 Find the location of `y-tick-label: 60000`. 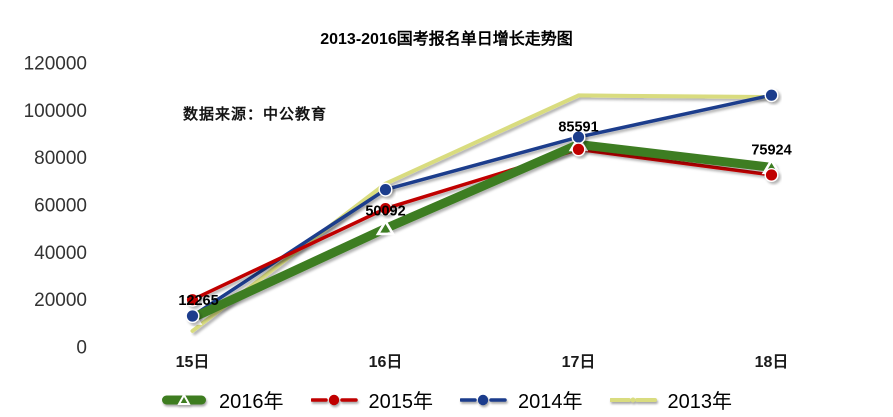

y-tick-label: 60000 is located at coordinates (60, 206).